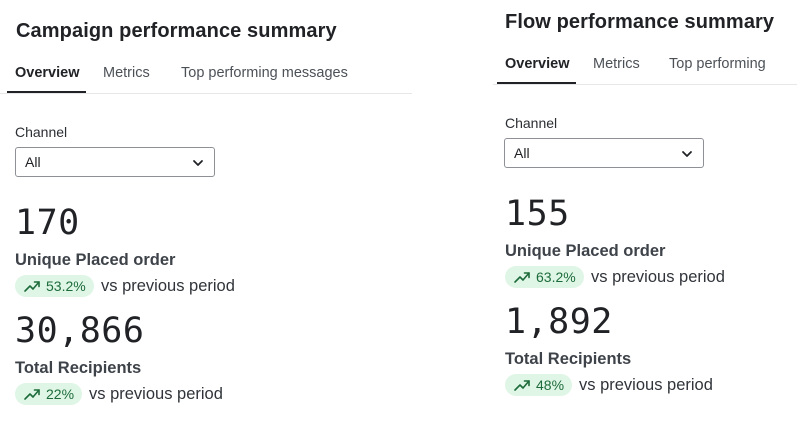 Image resolution: width=797 pixels, height=441 pixels. Describe the element at coordinates (168, 286) in the screenshot. I see `campaign-placed-order-comparison: vs previous period` at that location.